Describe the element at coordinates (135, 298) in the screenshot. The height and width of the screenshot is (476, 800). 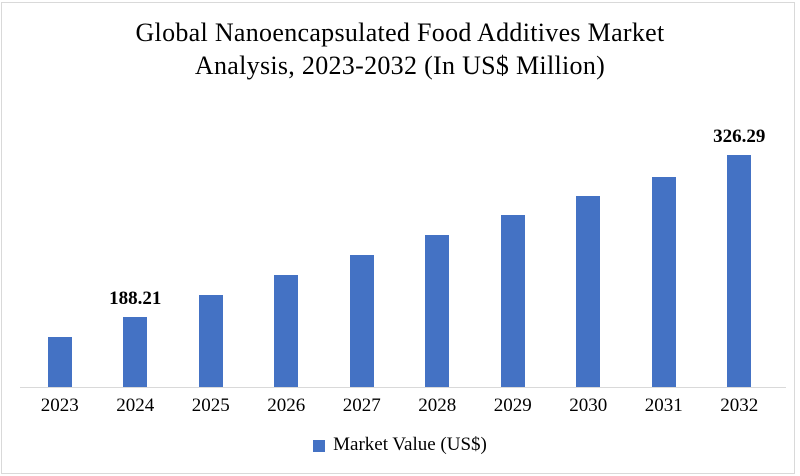
I see `data-label-2024: 188.21` at that location.